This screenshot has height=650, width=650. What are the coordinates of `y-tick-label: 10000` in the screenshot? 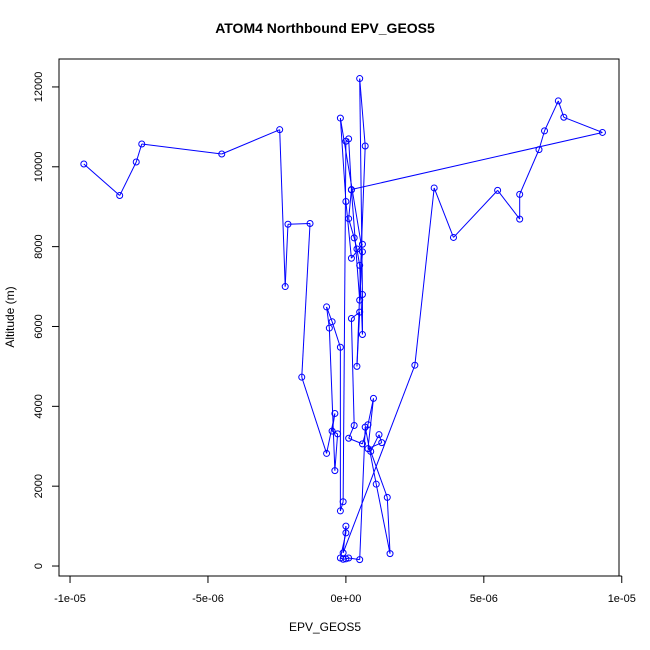 It's located at (39, 166).